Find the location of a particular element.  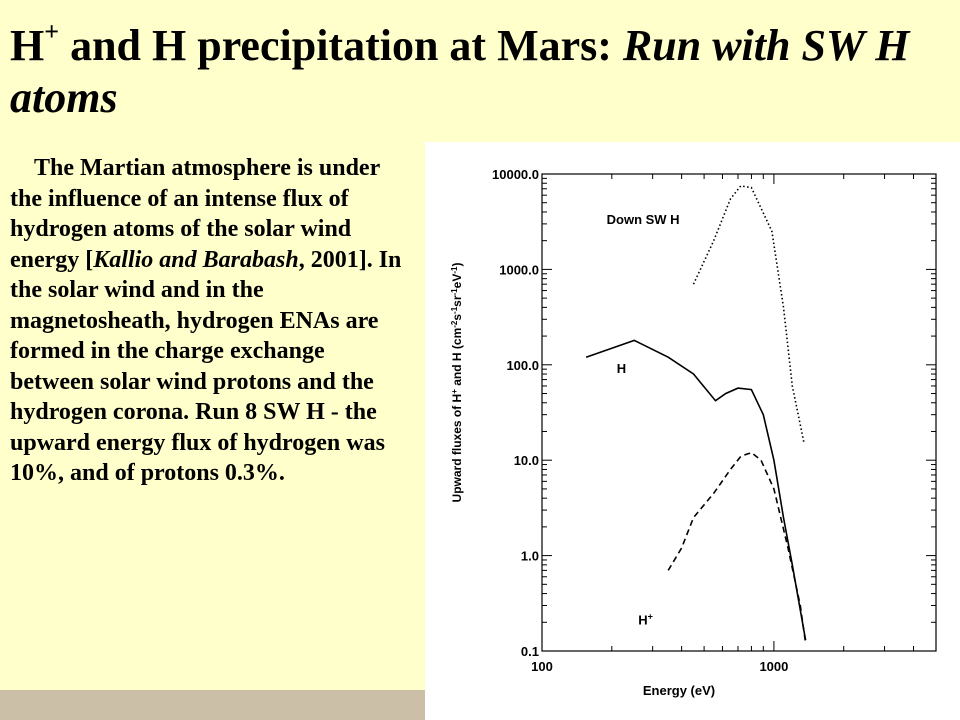

y-tick-label: 100.0 is located at coordinates (522, 365).